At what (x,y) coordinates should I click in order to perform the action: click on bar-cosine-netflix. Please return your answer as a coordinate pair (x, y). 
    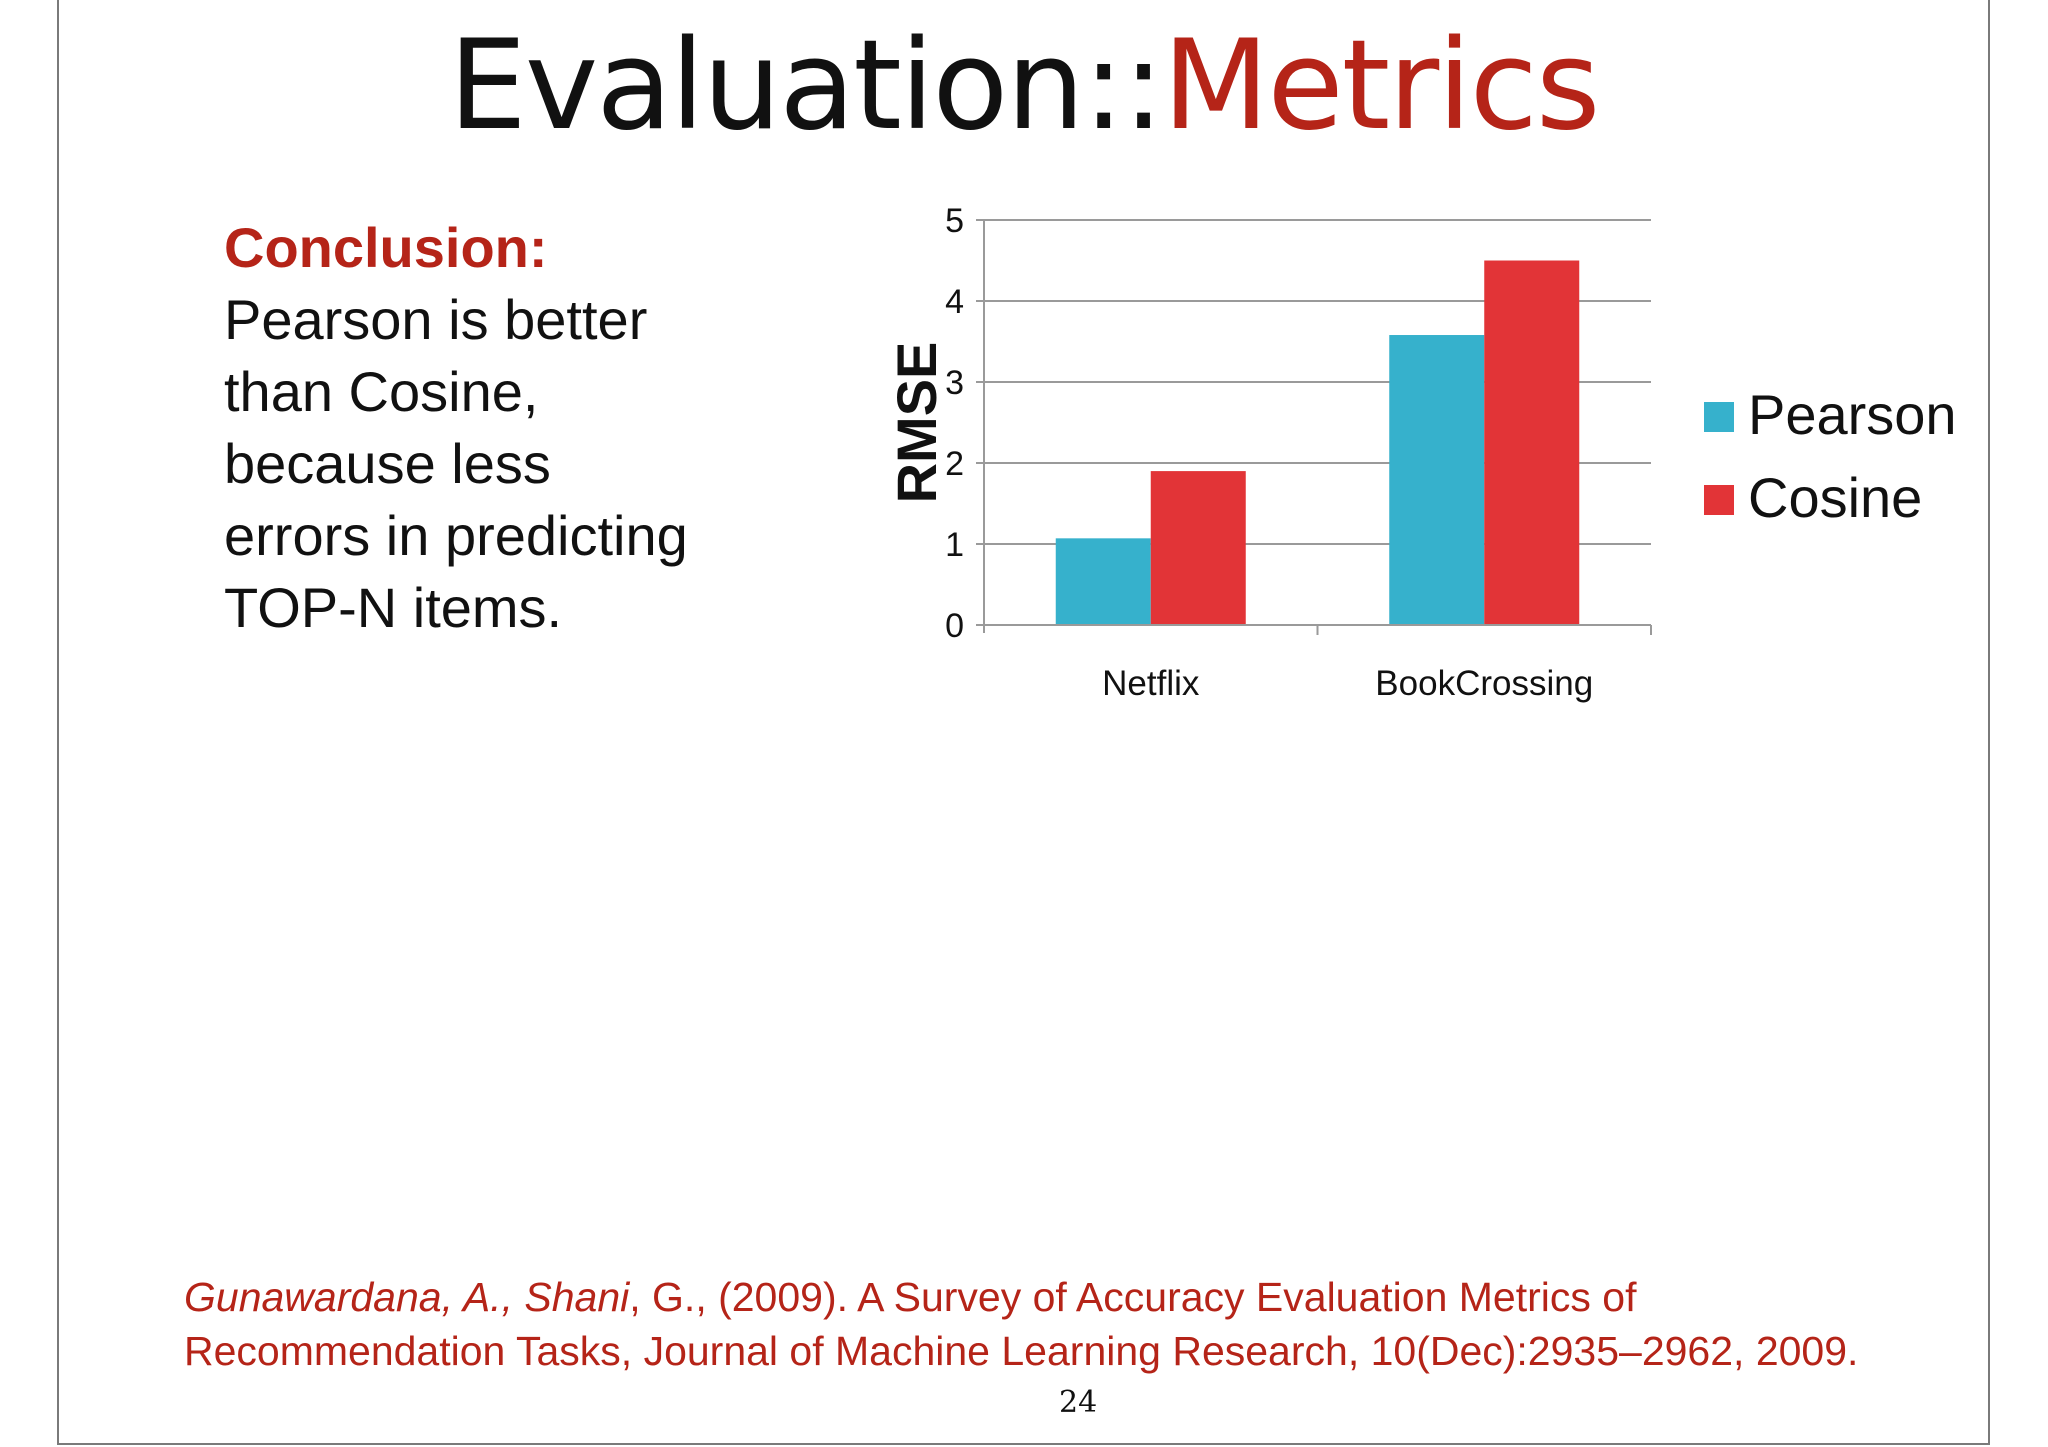
    Looking at the image, I should click on (1198, 548).